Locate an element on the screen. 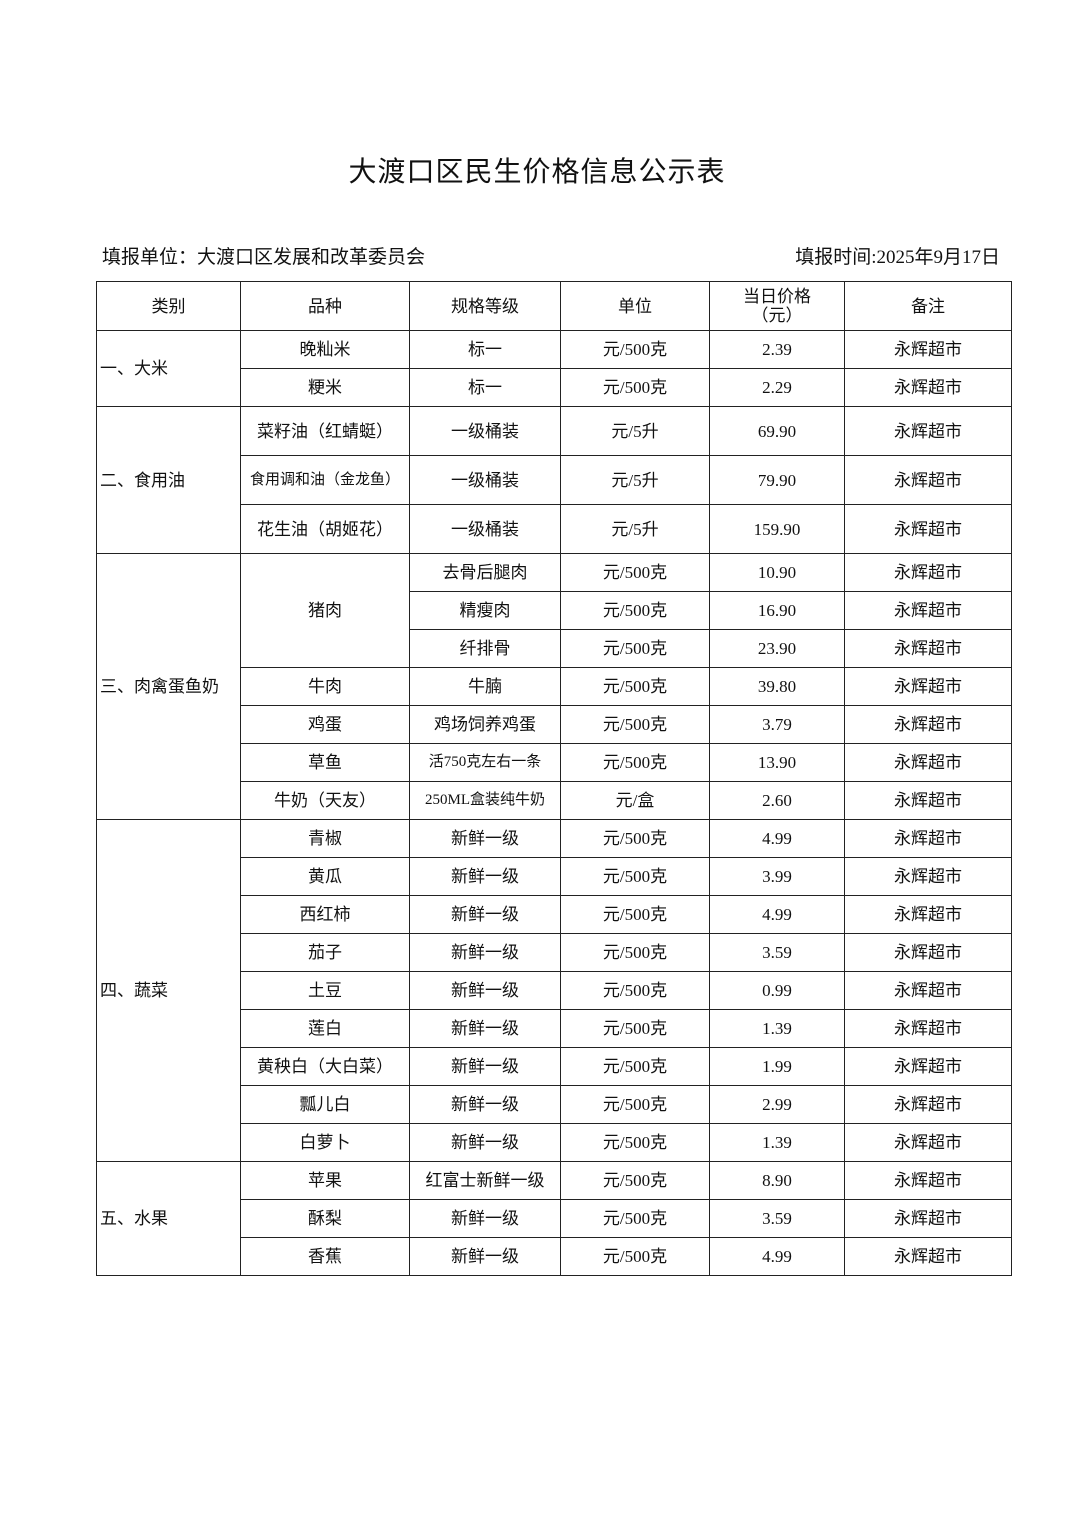 The height and width of the screenshot is (1520, 1074). table-row: 三、肉禽蛋鱼奶 猪肉 去骨后腿肉 元/500克 10.90 永辉超市 is located at coordinates (554, 686).